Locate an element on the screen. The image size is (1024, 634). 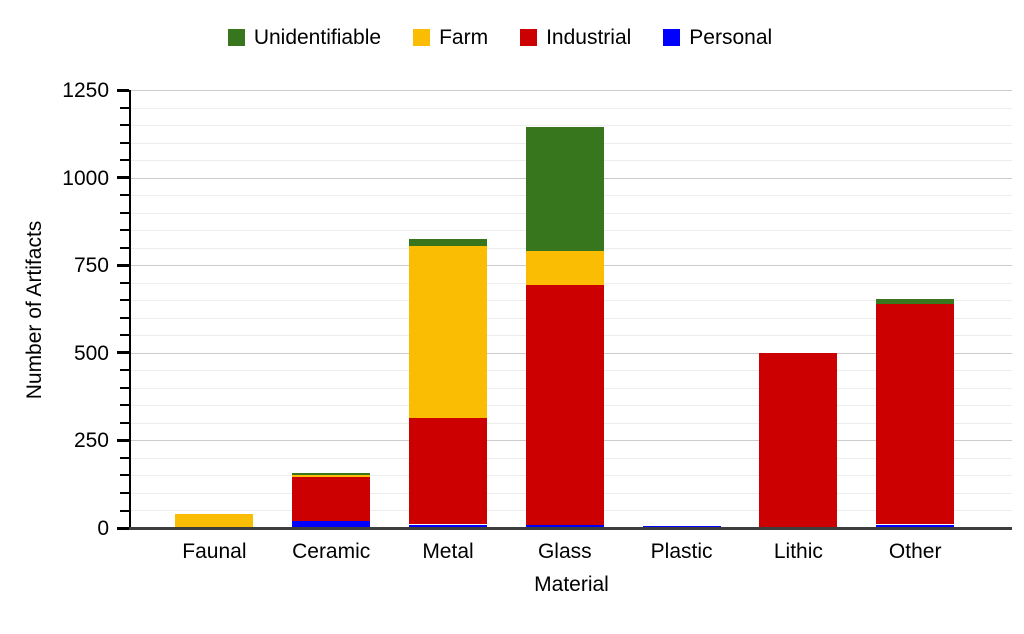
x-axis-line is located at coordinates (570, 528).